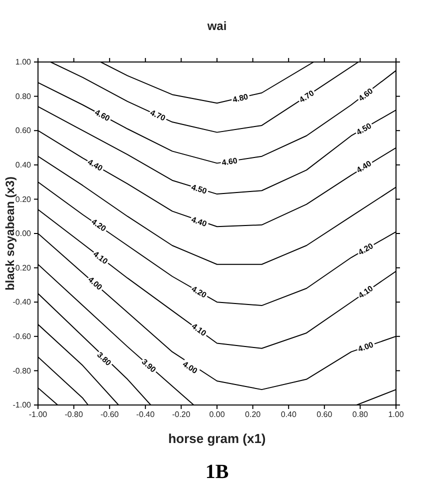  What do you see at coordinates (22, 336) in the screenshot?
I see `y-tick-label: -0.60` at bounding box center [22, 336].